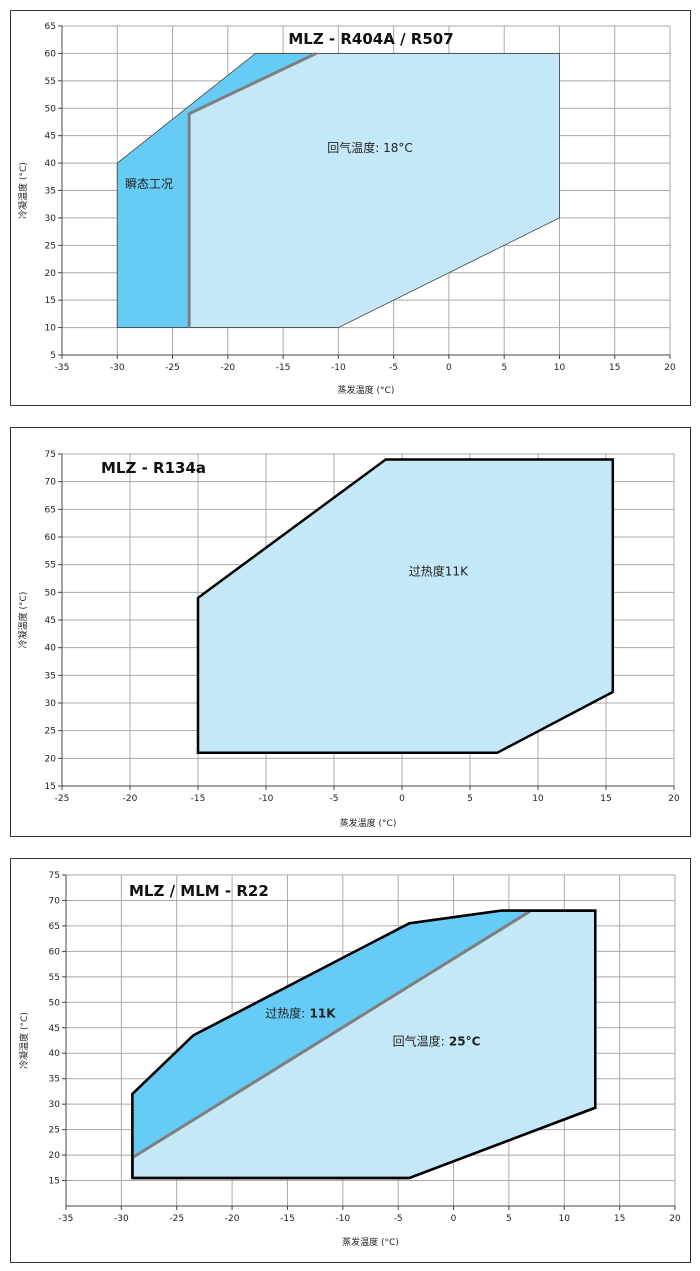 The height and width of the screenshot is (1271, 700). What do you see at coordinates (199, 891) in the screenshot?
I see `chart-title: MLZ / MLM - R22` at bounding box center [199, 891].